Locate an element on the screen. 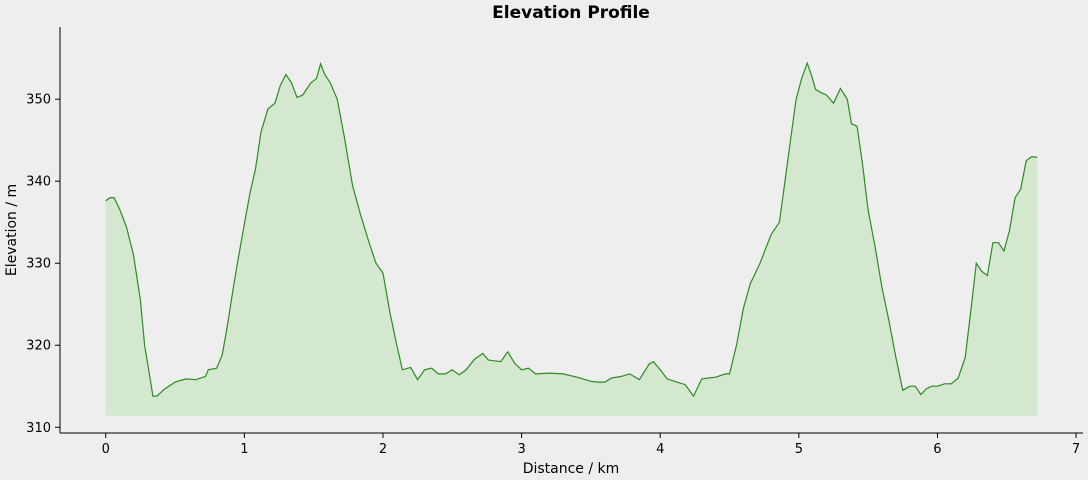 This screenshot has width=1088, height=480. chart-title: Elevation Profile is located at coordinates (571, 13).